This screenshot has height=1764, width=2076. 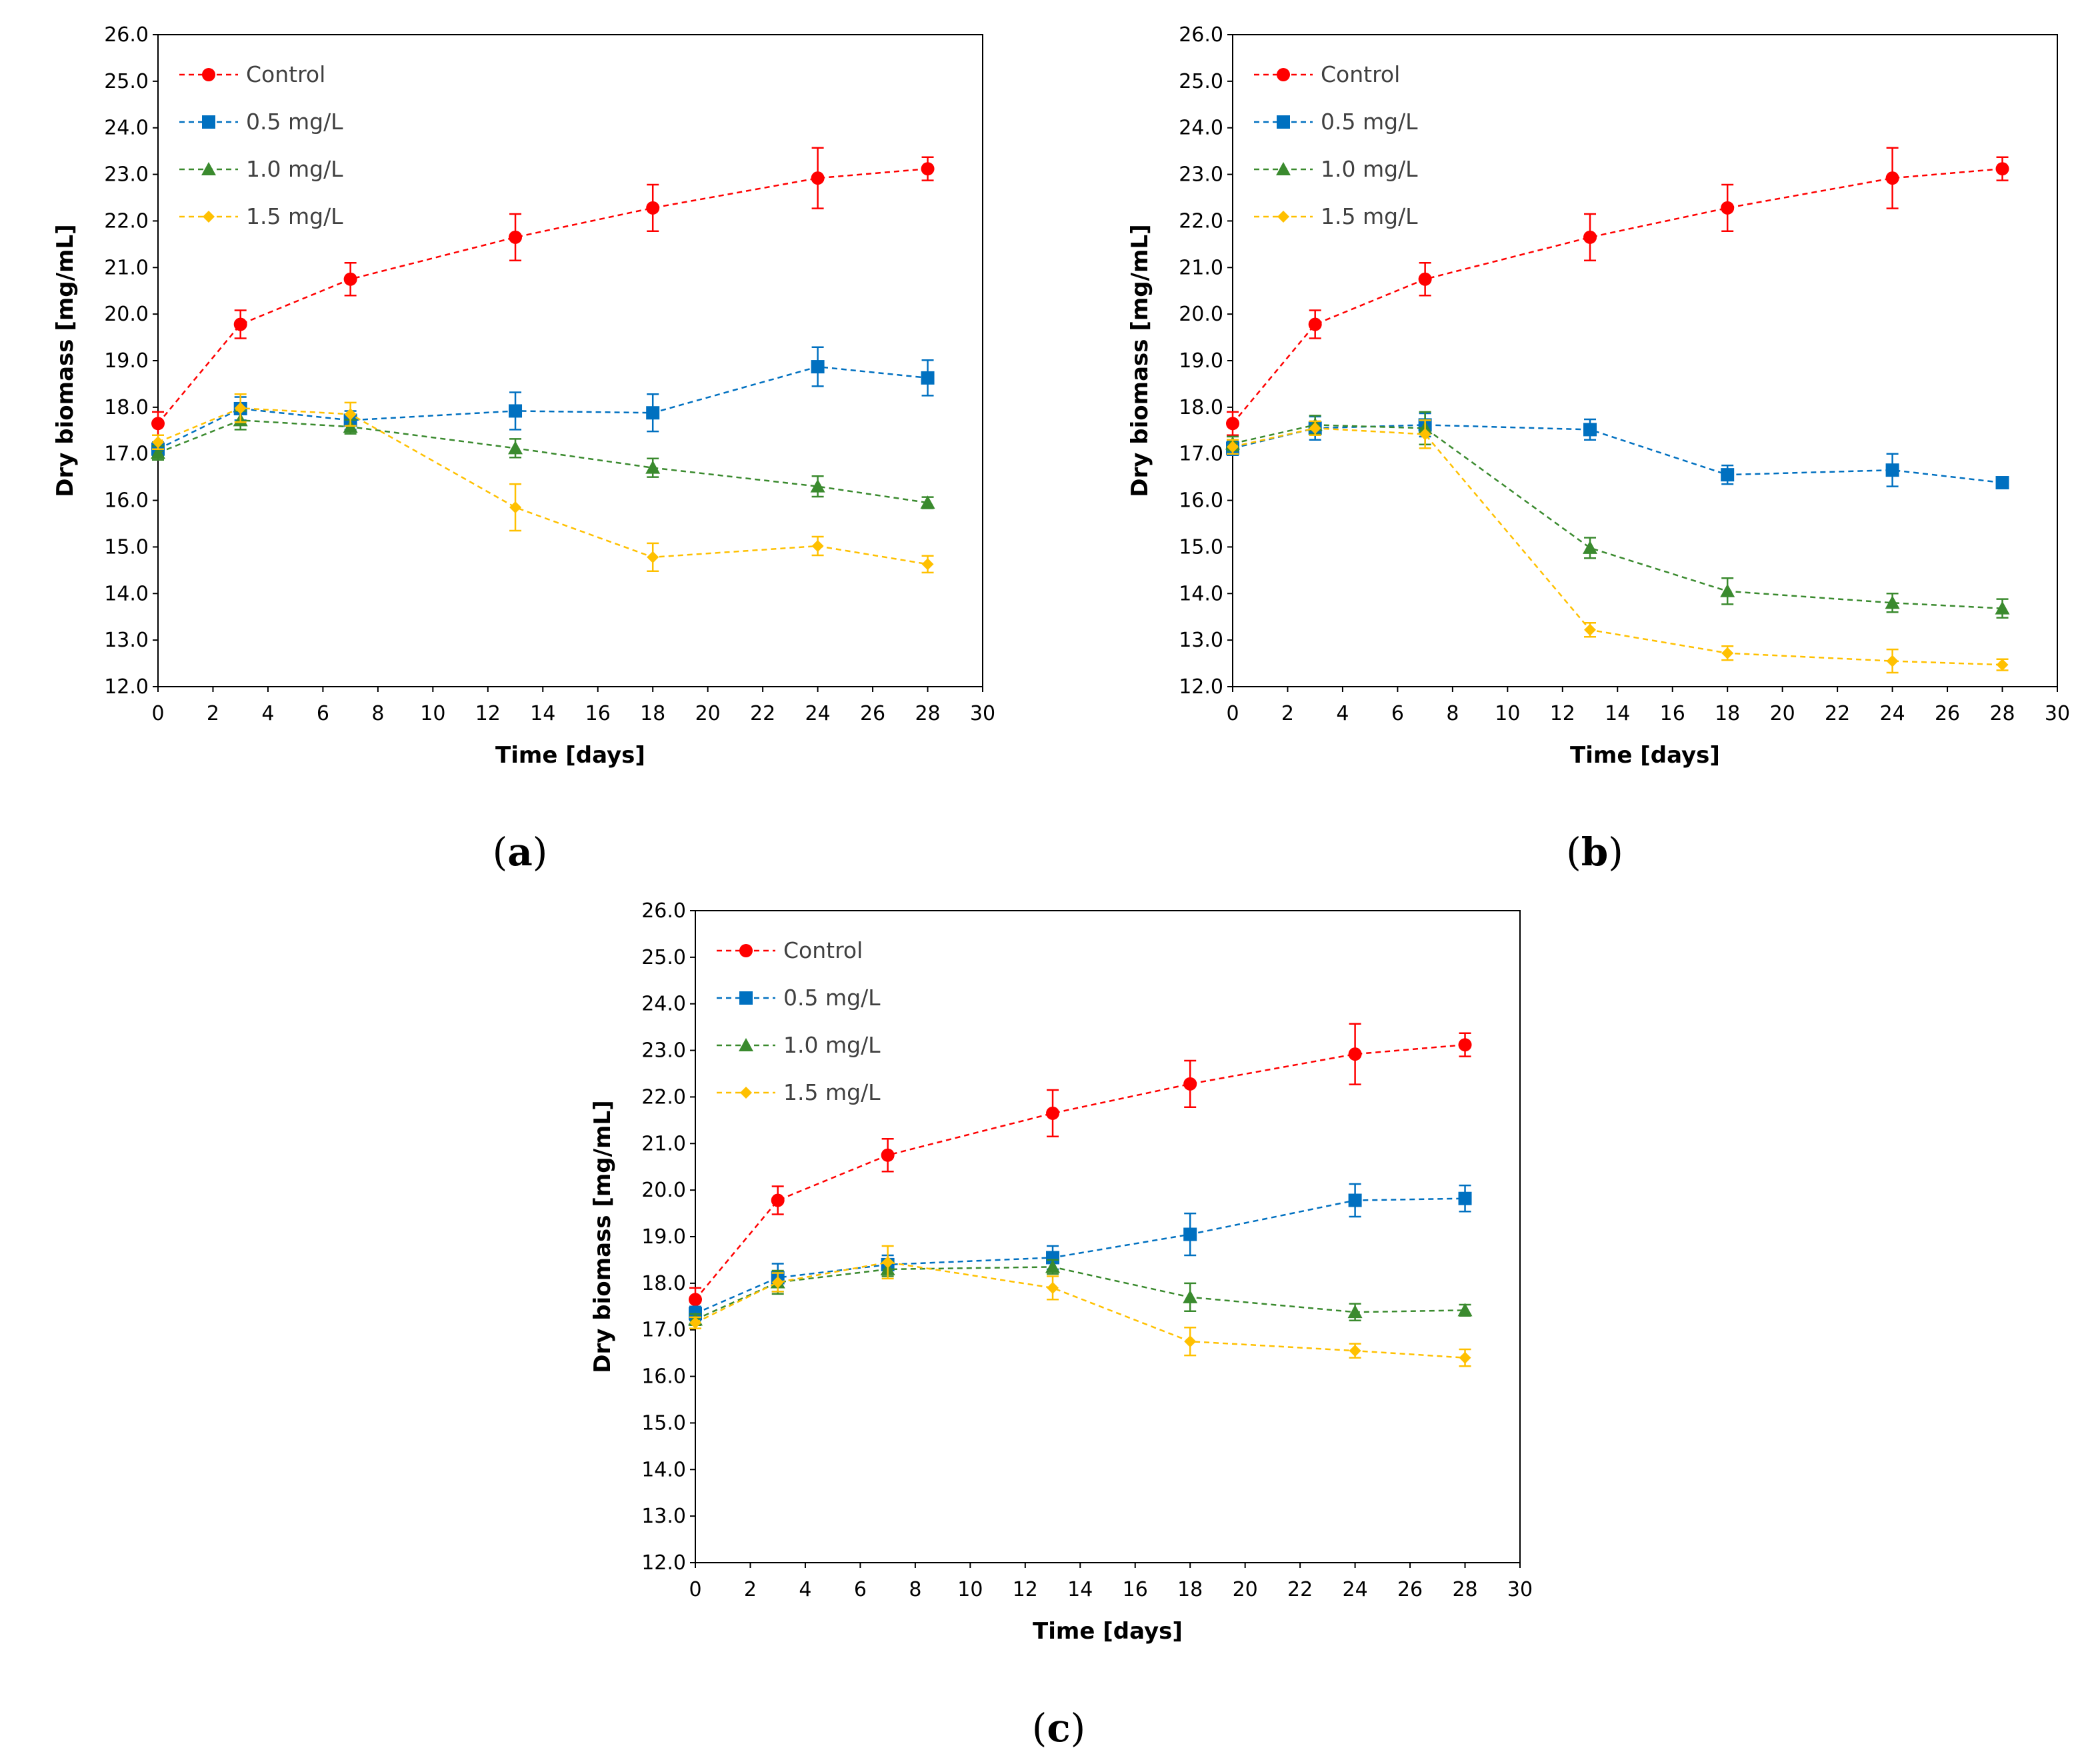 What do you see at coordinates (663, 1283) in the screenshot?
I see `y-tick-label: 18.0` at bounding box center [663, 1283].